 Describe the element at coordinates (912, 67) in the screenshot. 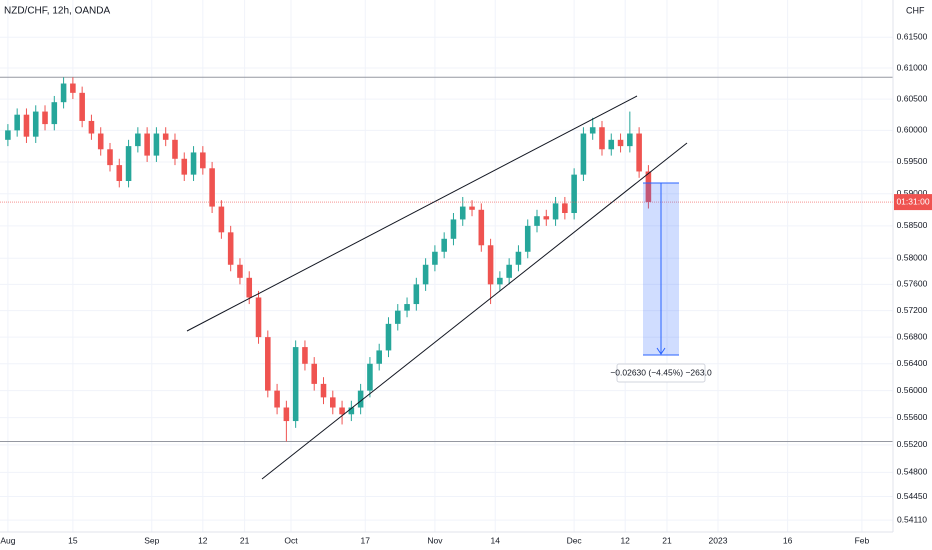

I see `y-tick-label: 0.61000` at that location.